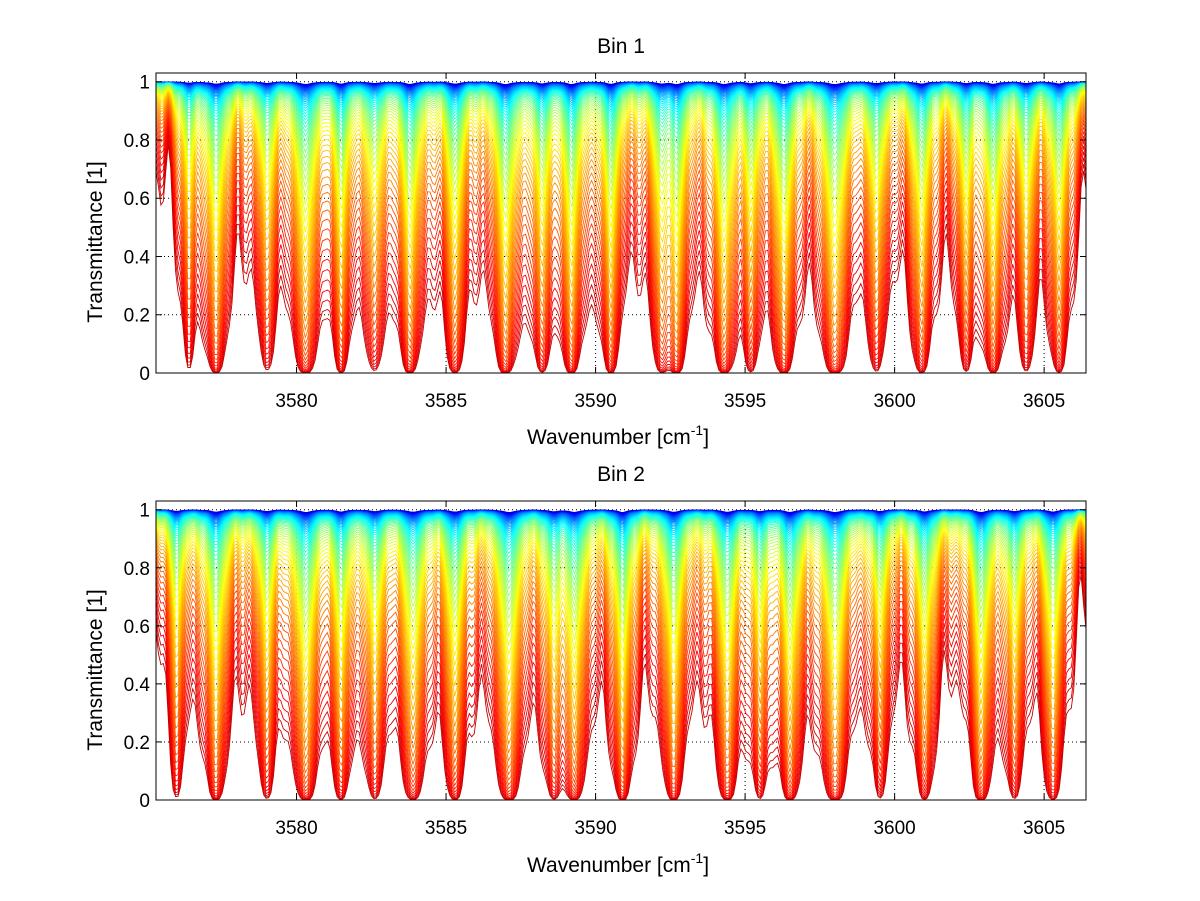 This screenshot has width=1200, height=901. I want to click on y-tick-label: 1, so click(144, 511).